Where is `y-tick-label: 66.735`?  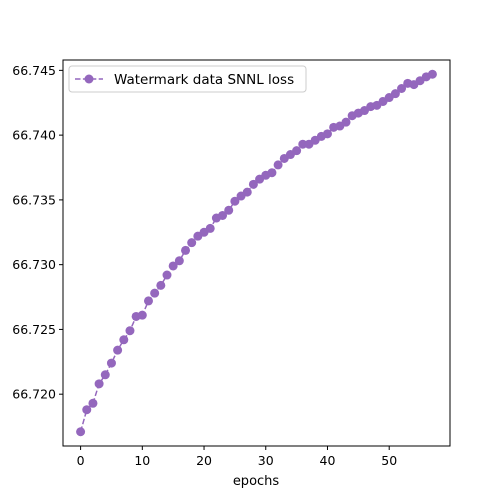 y-tick-label: 66.735 is located at coordinates (34, 199).